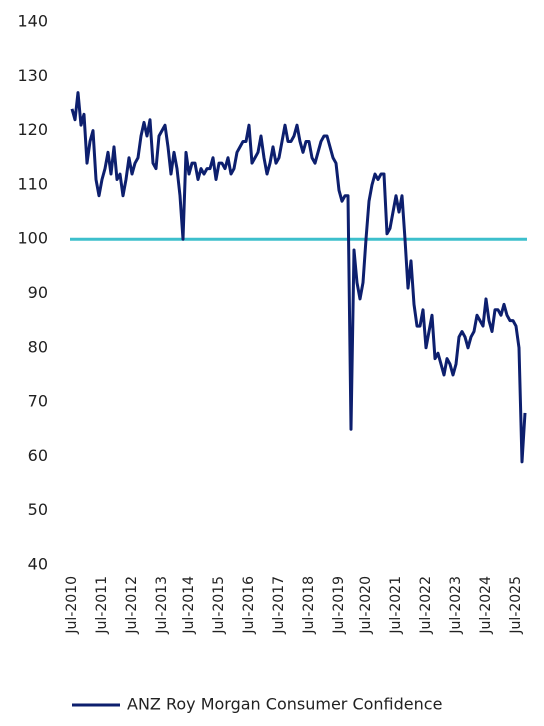 The width and height of the screenshot is (544, 726). What do you see at coordinates (189, 605) in the screenshot?
I see `x-tick-label: Jul-2014` at bounding box center [189, 605].